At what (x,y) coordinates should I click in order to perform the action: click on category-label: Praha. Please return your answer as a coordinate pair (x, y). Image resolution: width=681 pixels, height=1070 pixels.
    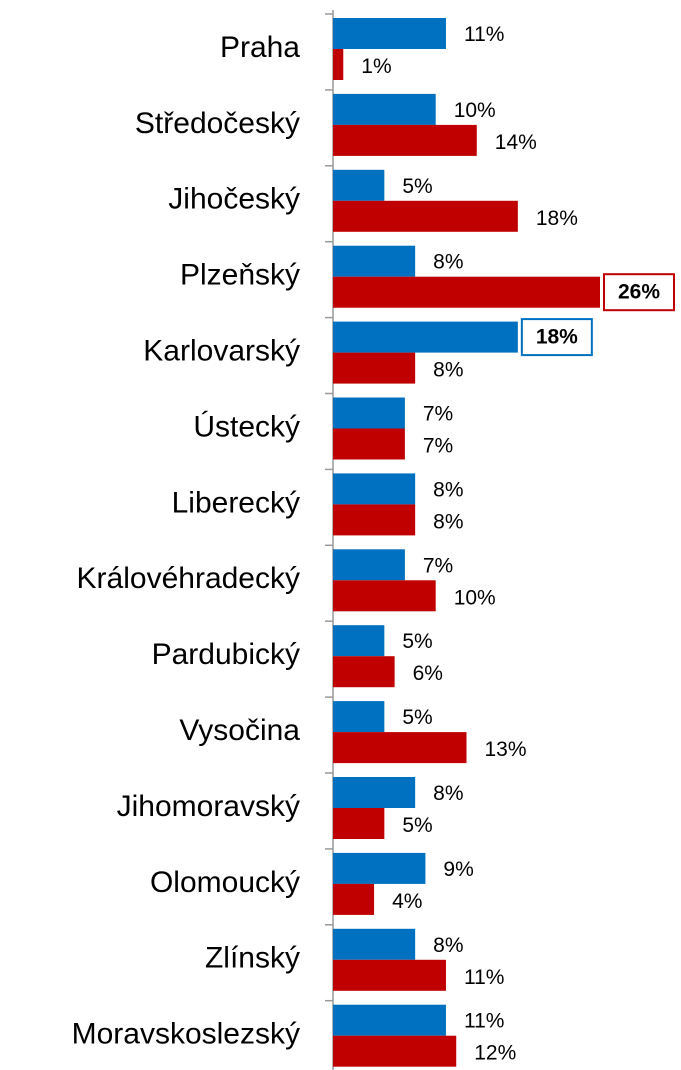
    Looking at the image, I should click on (260, 47).